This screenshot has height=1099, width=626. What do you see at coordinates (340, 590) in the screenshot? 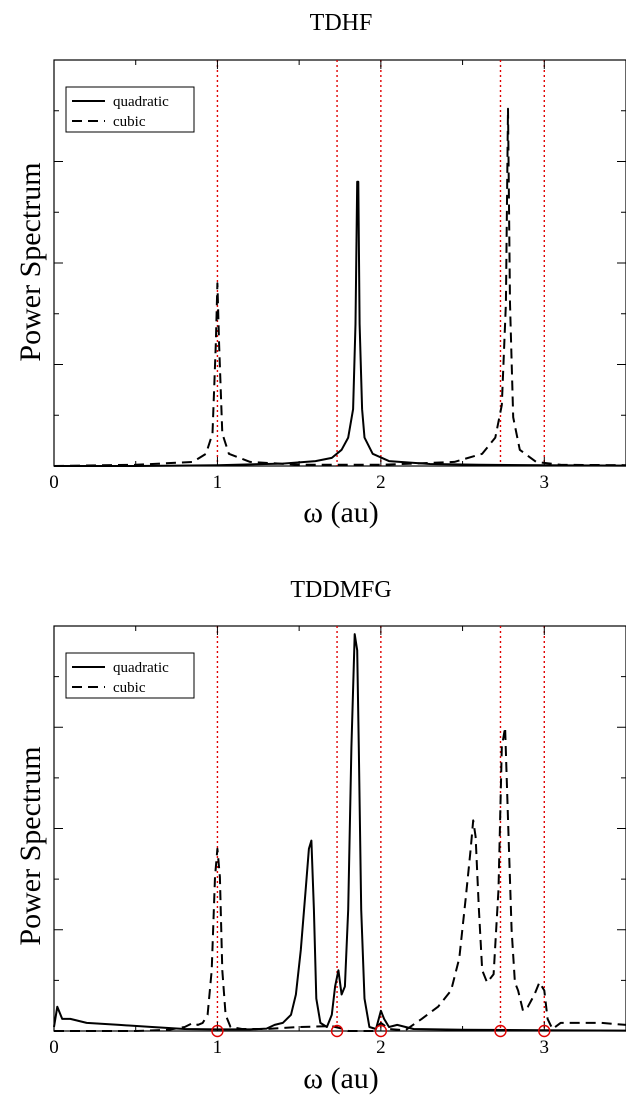
I see `chart-title: TDDMFG` at bounding box center [340, 590].